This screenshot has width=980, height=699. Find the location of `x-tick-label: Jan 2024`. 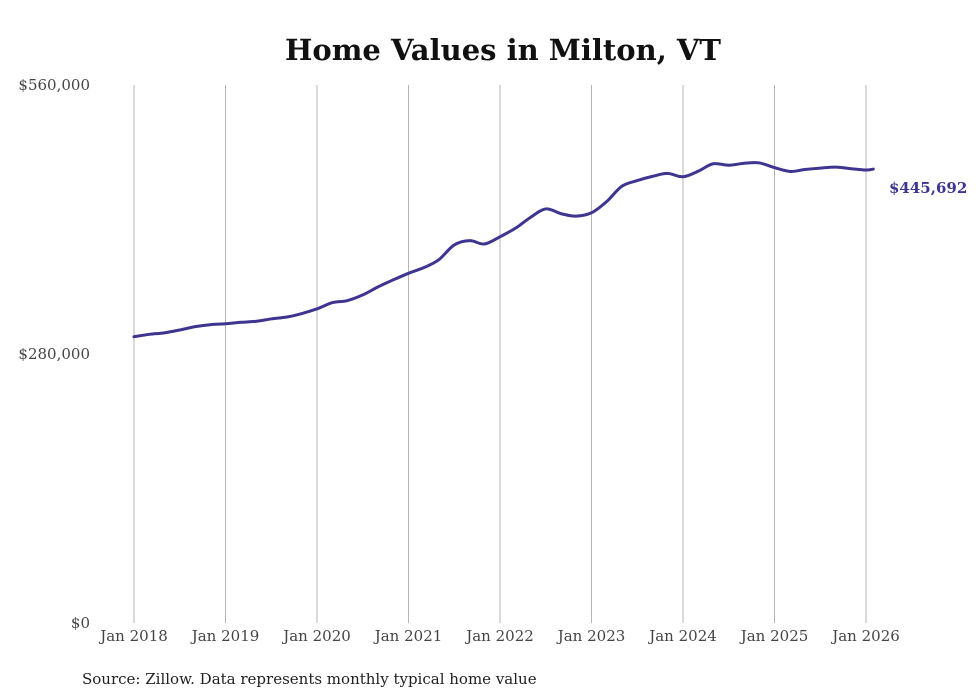

x-tick-label: Jan 2024 is located at coordinates (682, 636).